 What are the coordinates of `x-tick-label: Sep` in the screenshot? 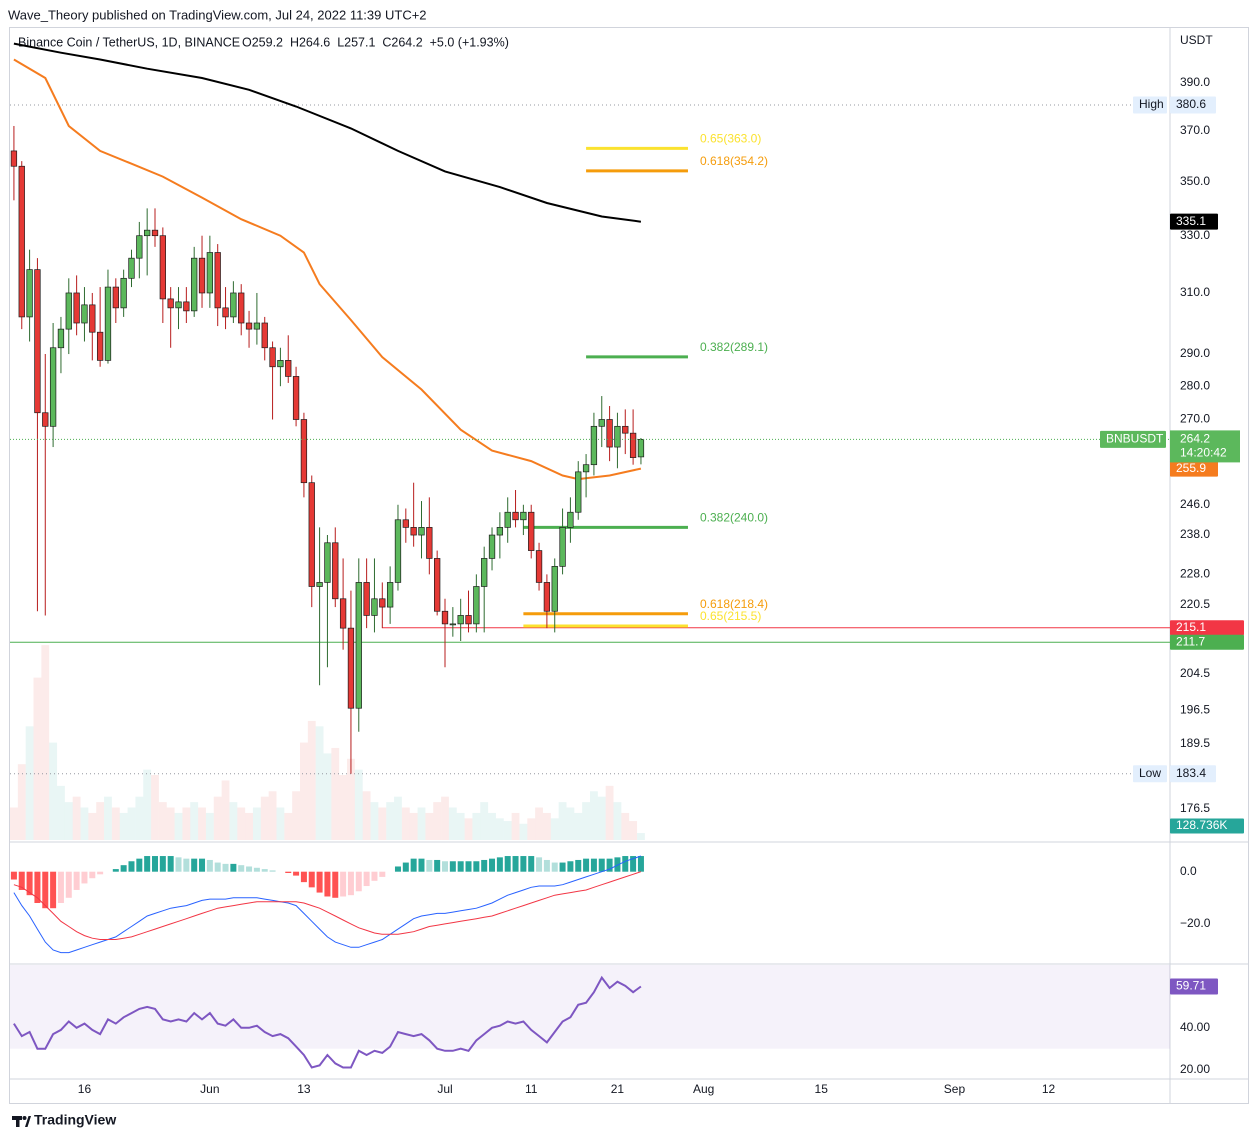 It's located at (955, 1089).